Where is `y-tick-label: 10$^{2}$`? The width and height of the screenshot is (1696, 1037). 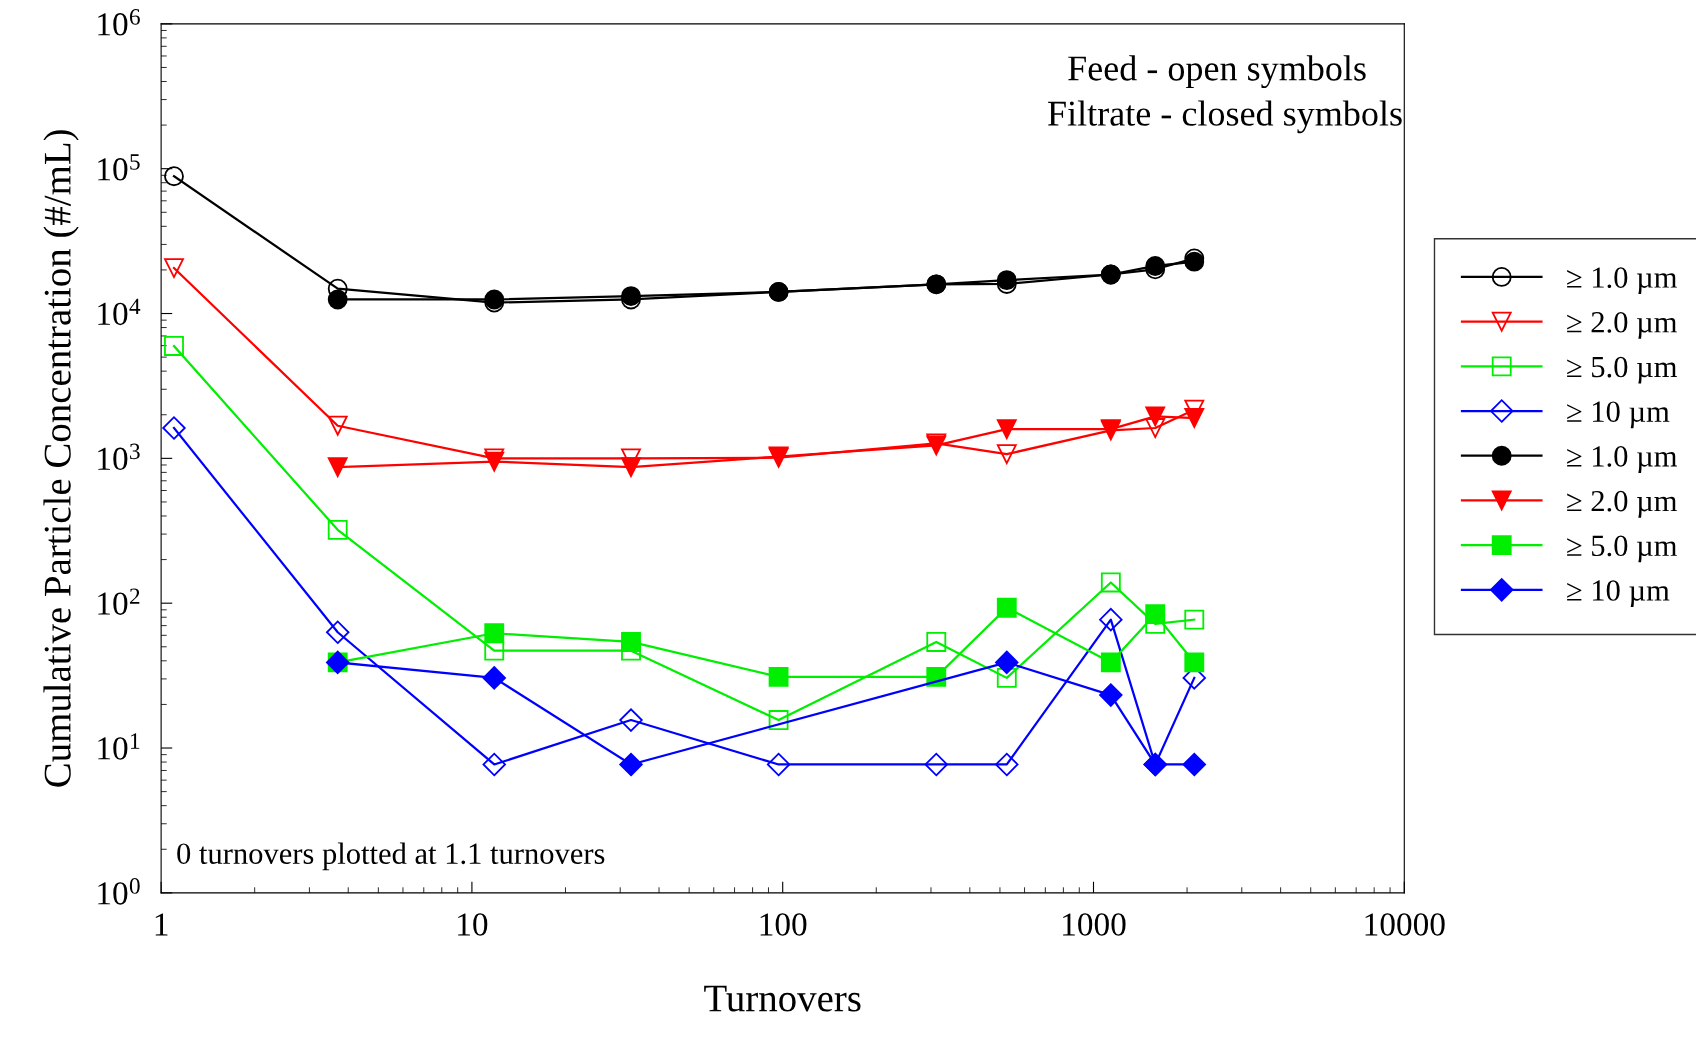 y-tick-label: 10$^{2}$ is located at coordinates (119, 601).